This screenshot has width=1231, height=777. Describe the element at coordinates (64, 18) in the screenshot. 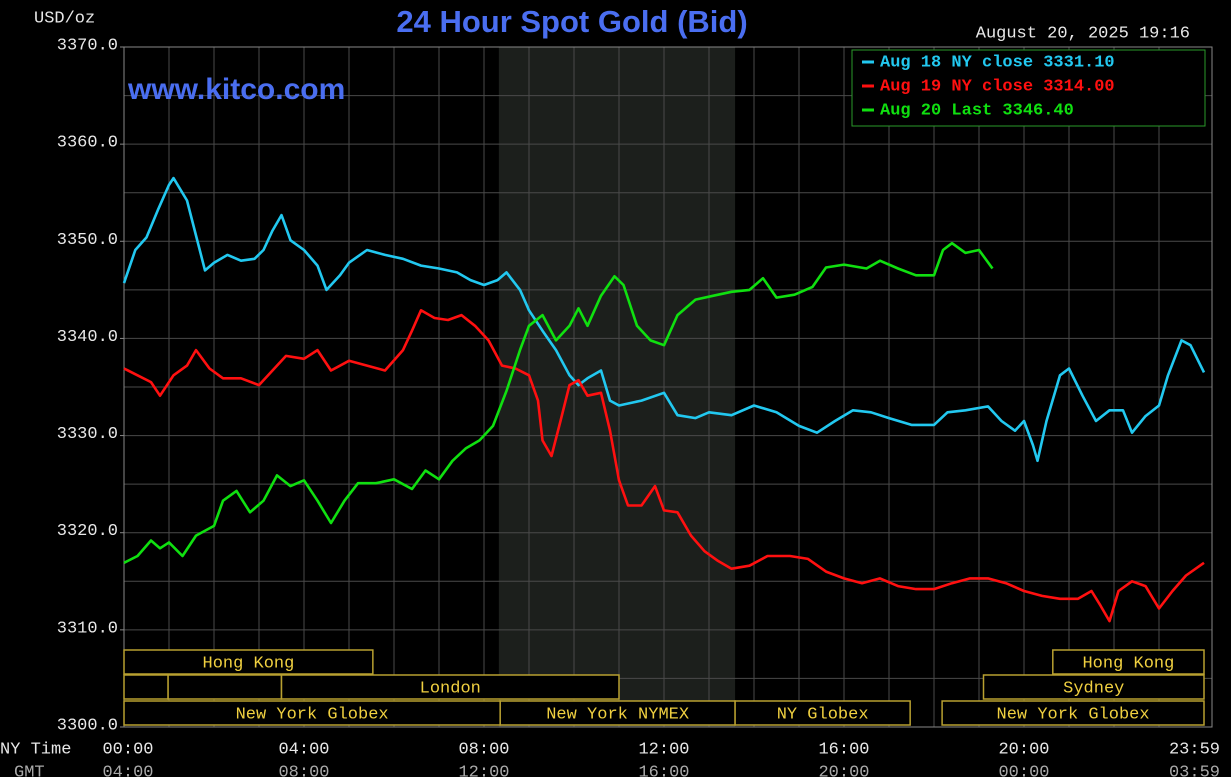

I see `y-axis-label: USD/oz` at that location.